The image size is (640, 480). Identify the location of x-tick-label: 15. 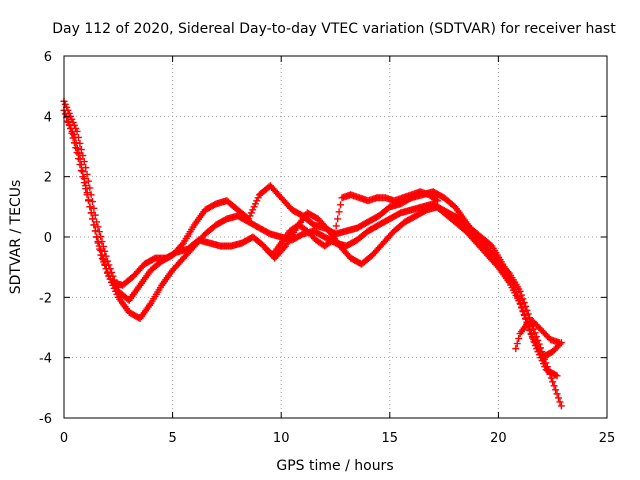
(390, 438).